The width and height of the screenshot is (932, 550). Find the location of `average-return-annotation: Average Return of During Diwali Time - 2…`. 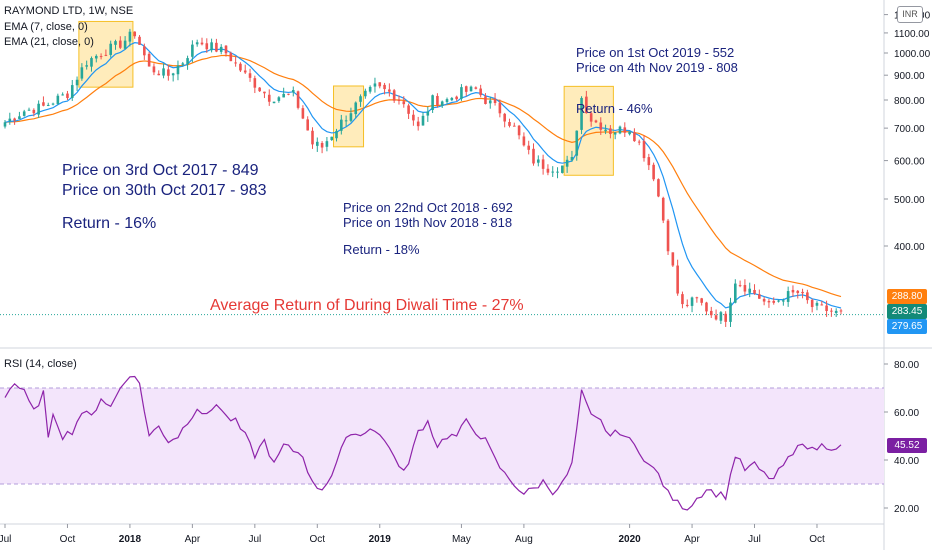

average-return-annotation: Average Return of During Diwali Time - 2… is located at coordinates (367, 305).